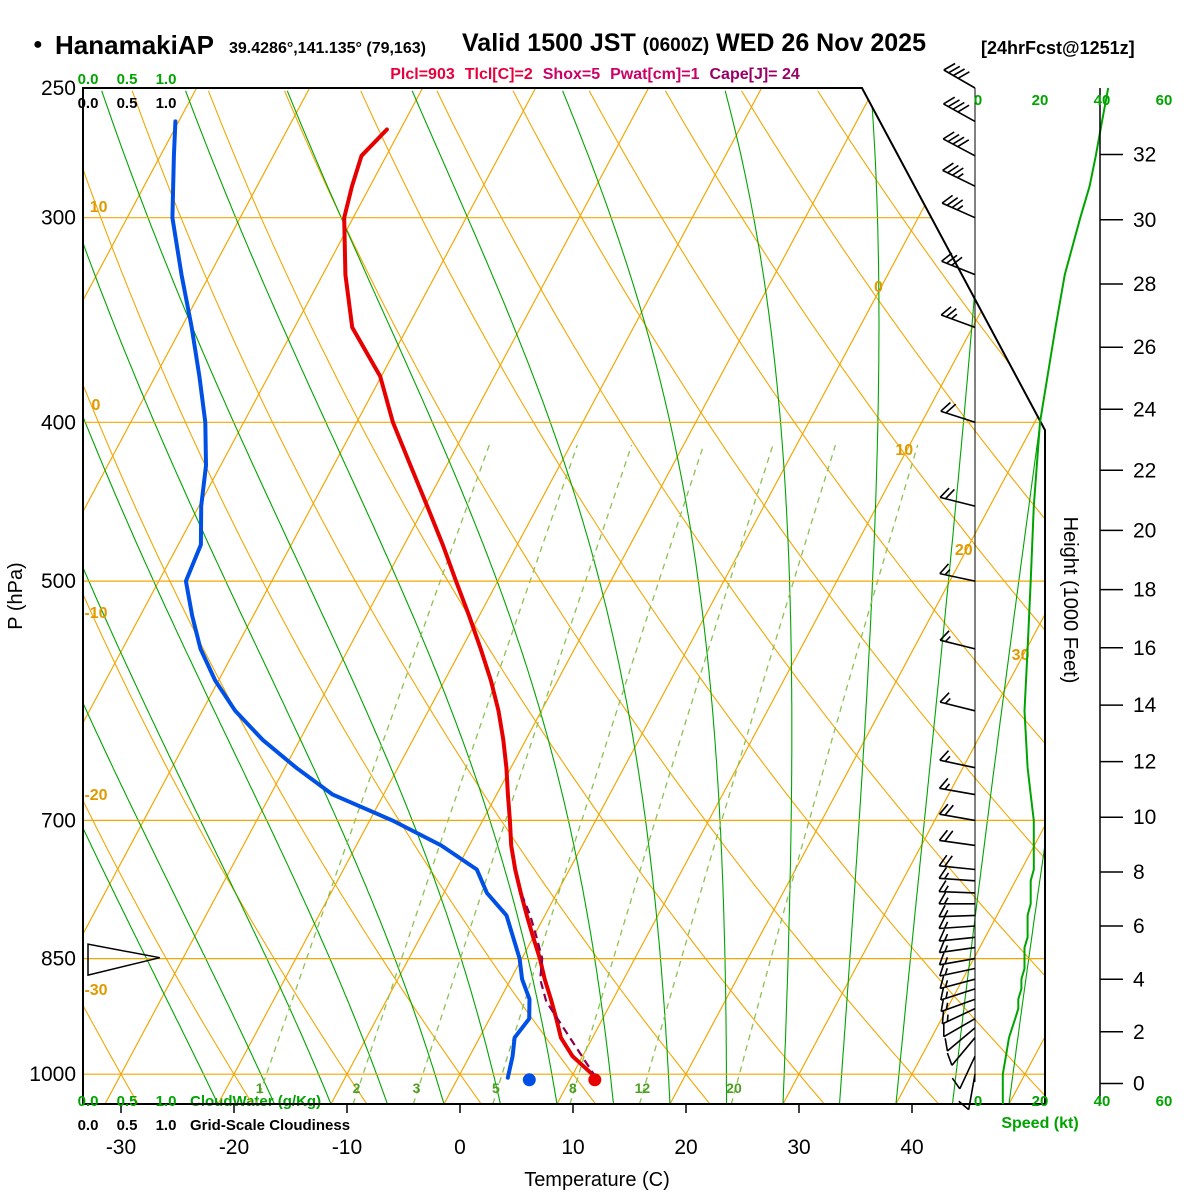 Image resolution: width=1200 pixels, height=1200 pixels. I want to click on station-coords: 39.4286°,141.135° (79,163), so click(327, 48).